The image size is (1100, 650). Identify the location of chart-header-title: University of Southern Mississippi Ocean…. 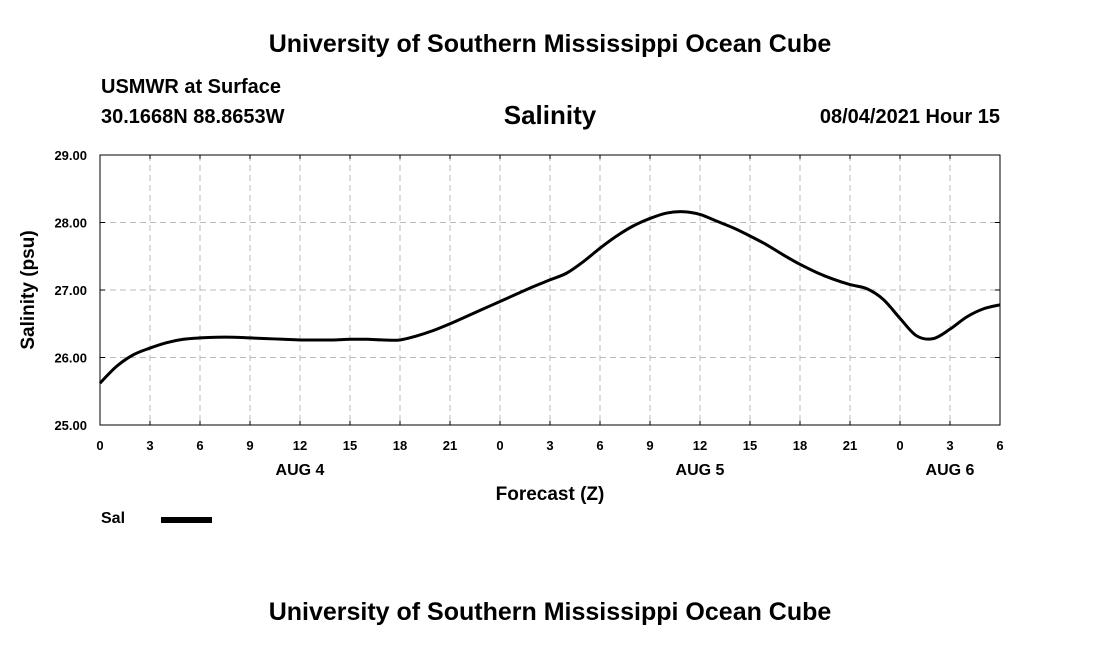
(550, 44).